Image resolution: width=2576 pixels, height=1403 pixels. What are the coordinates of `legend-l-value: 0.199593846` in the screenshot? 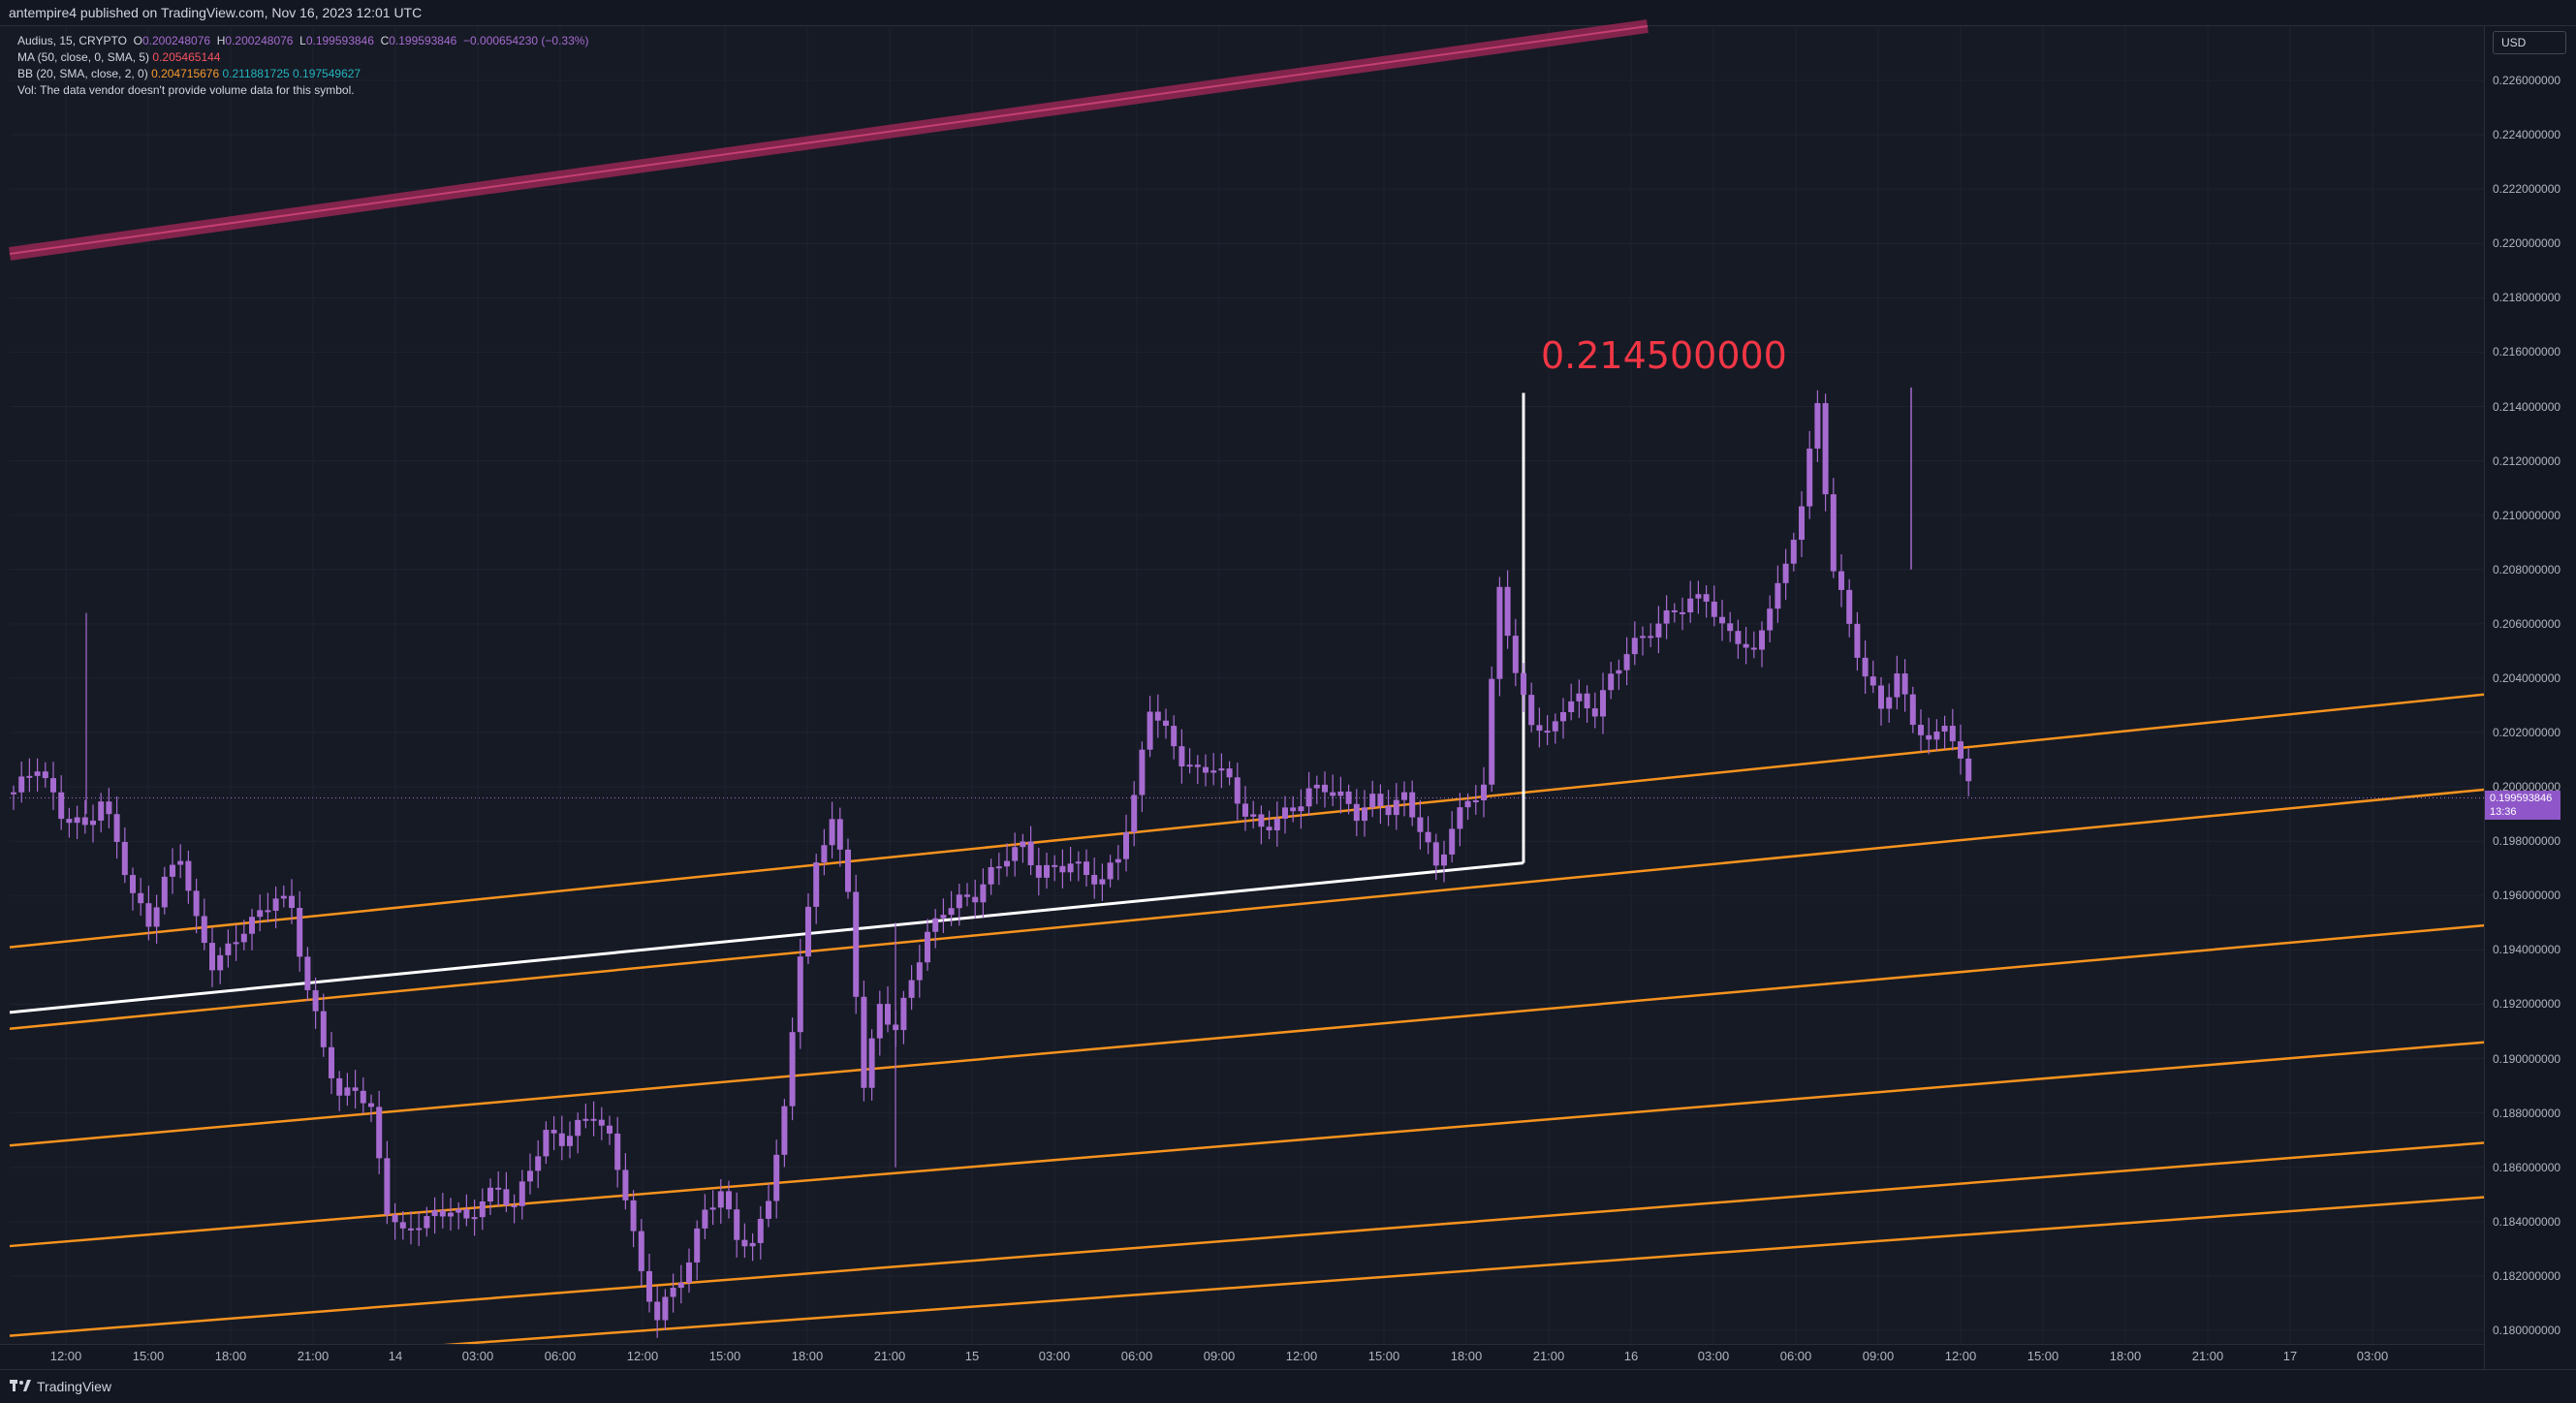 It's located at (339, 40).